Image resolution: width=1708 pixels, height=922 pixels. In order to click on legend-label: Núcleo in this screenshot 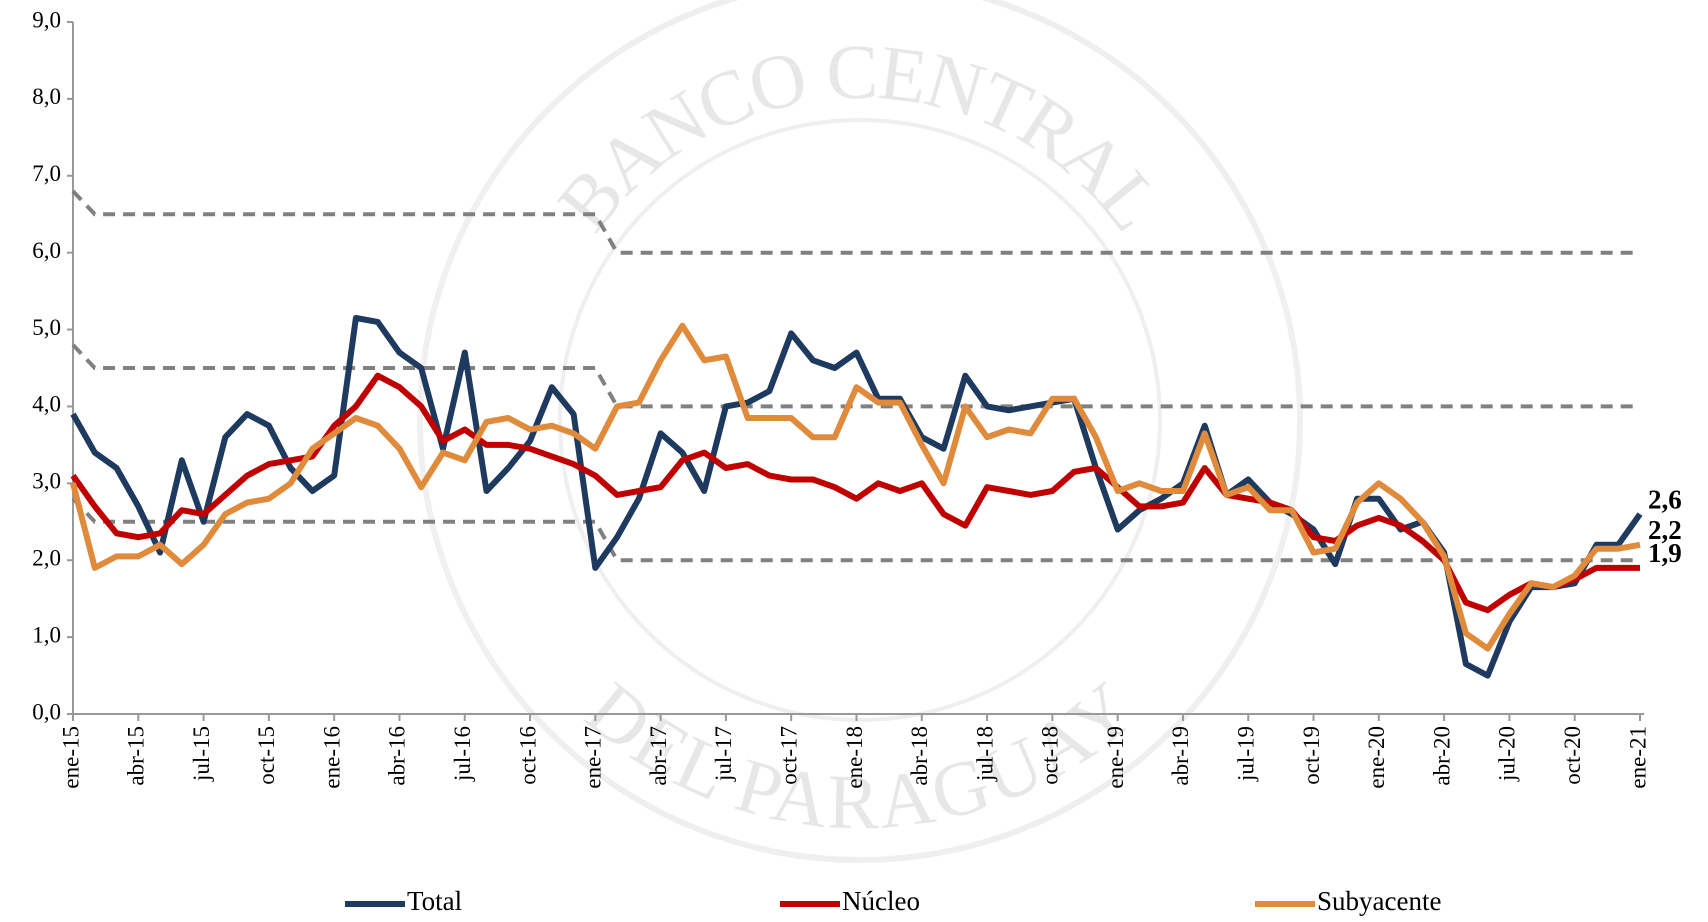, I will do `click(881, 901)`.